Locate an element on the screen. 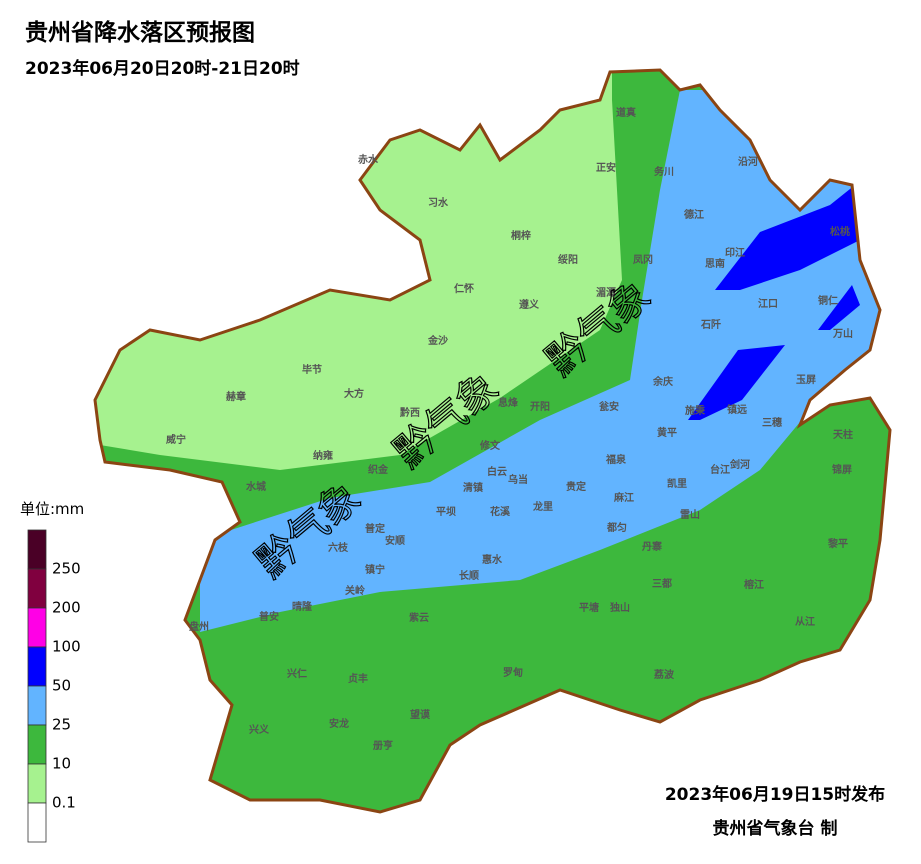 This screenshot has width=921, height=864. county-label: 三穗 is located at coordinates (772, 422).